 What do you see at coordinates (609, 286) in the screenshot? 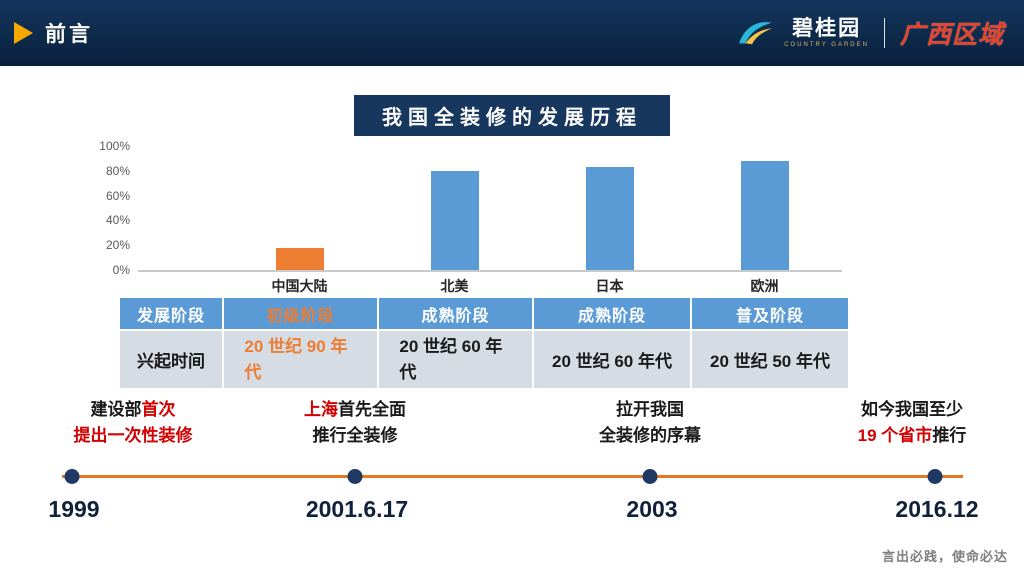
I see `x-axis-label: 日本` at bounding box center [609, 286].